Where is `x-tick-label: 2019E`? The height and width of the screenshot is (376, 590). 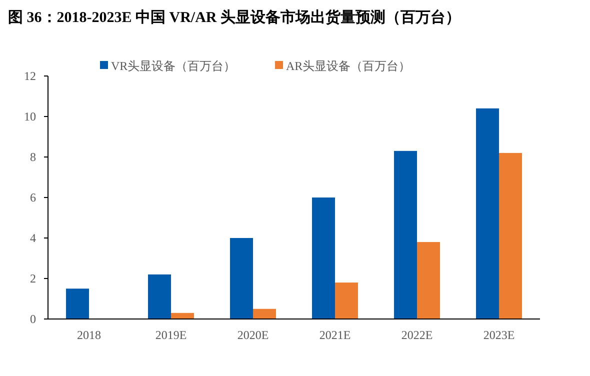 x-tick-label: 2019E is located at coordinates (171, 335).